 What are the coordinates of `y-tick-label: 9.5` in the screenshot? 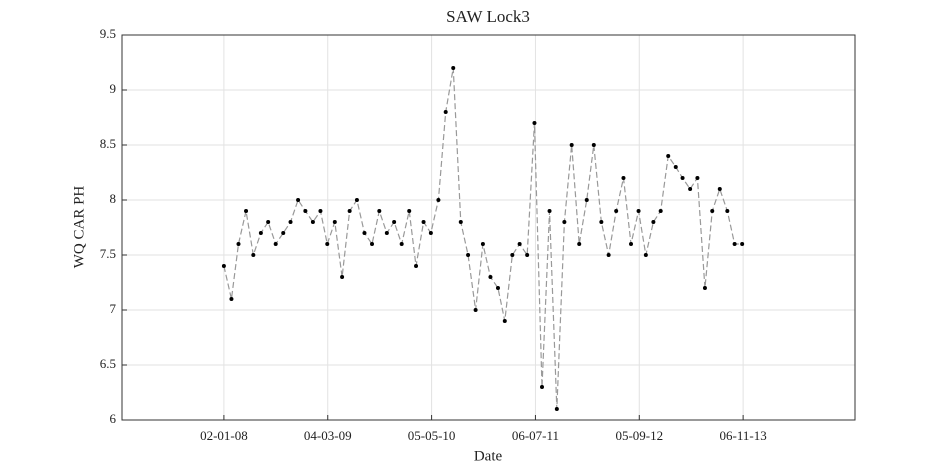 It's located at (108, 33).